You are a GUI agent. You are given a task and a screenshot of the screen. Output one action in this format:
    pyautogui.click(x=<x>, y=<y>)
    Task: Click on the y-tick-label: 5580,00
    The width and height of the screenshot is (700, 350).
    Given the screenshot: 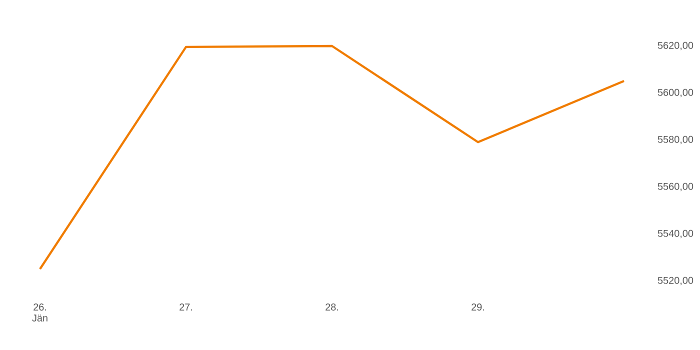 What is the action you would take?
    pyautogui.click(x=676, y=140)
    